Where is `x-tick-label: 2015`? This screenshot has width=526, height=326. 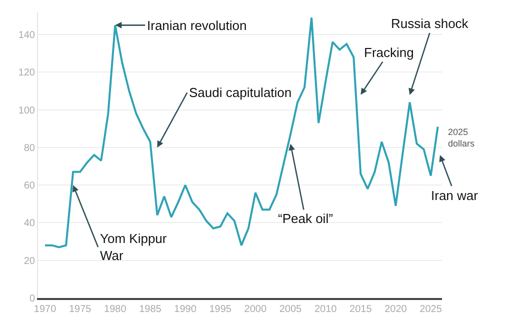
x-tick-label: 2015 is located at coordinates (361, 309).